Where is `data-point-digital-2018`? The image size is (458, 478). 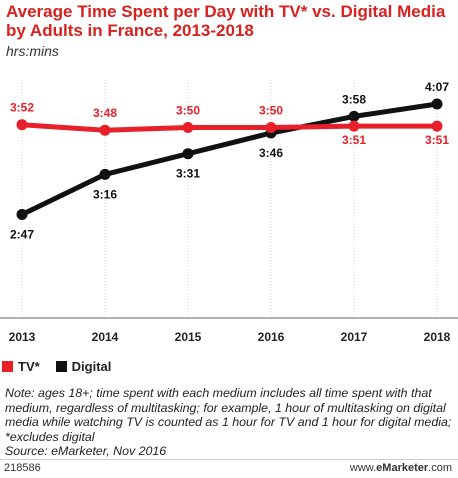
data-point-digital-2018 is located at coordinates (437, 104).